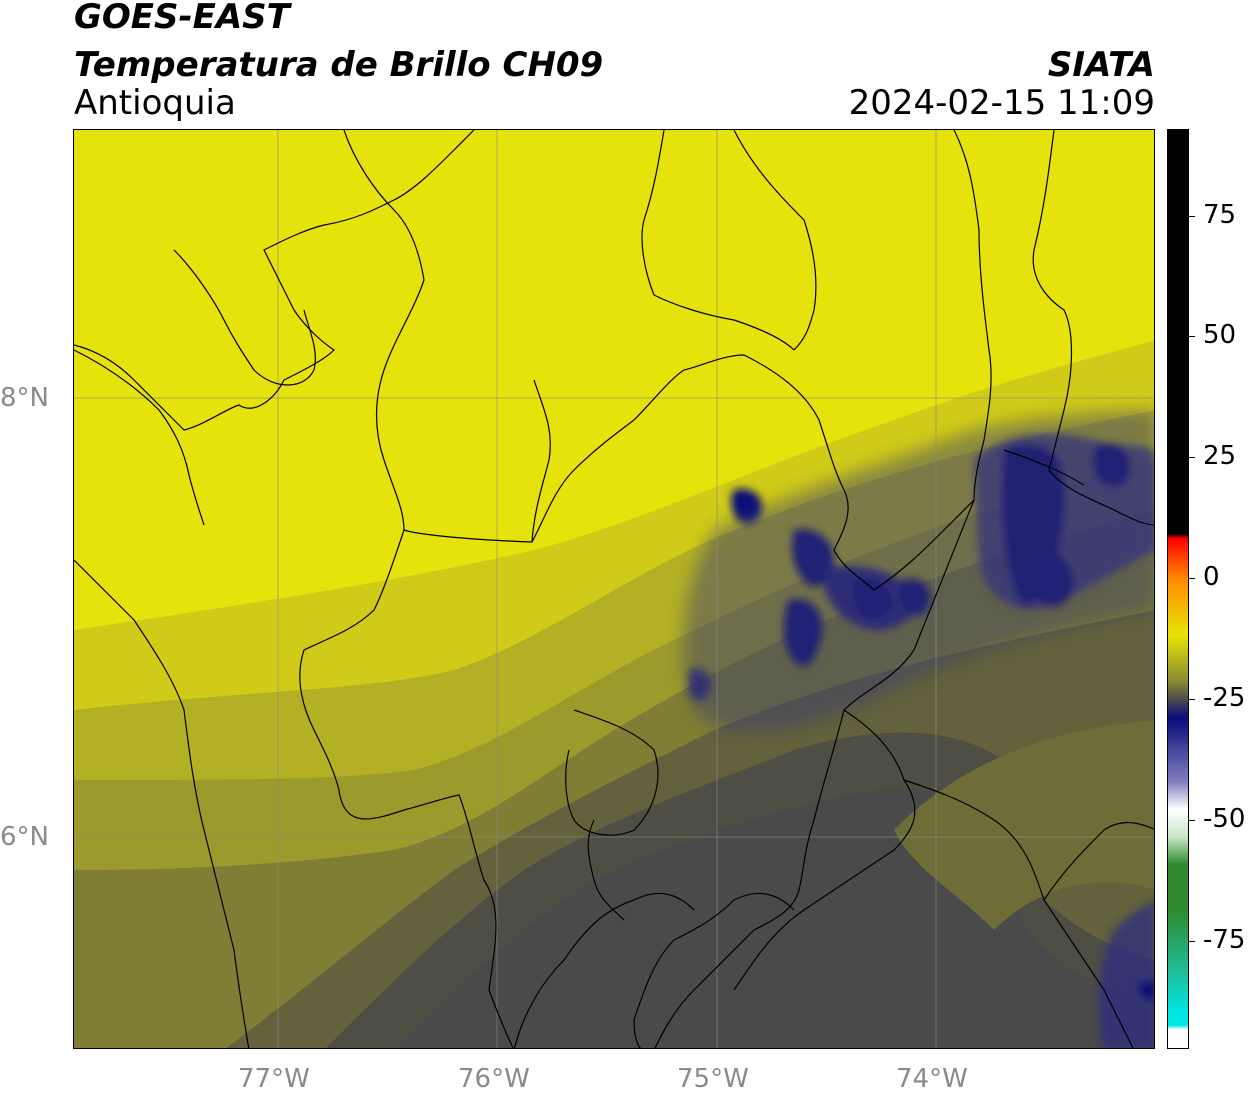 Image resolution: width=1252 pixels, height=1099 pixels. I want to click on colorbar-tick-minus25: -25, so click(1224, 698).